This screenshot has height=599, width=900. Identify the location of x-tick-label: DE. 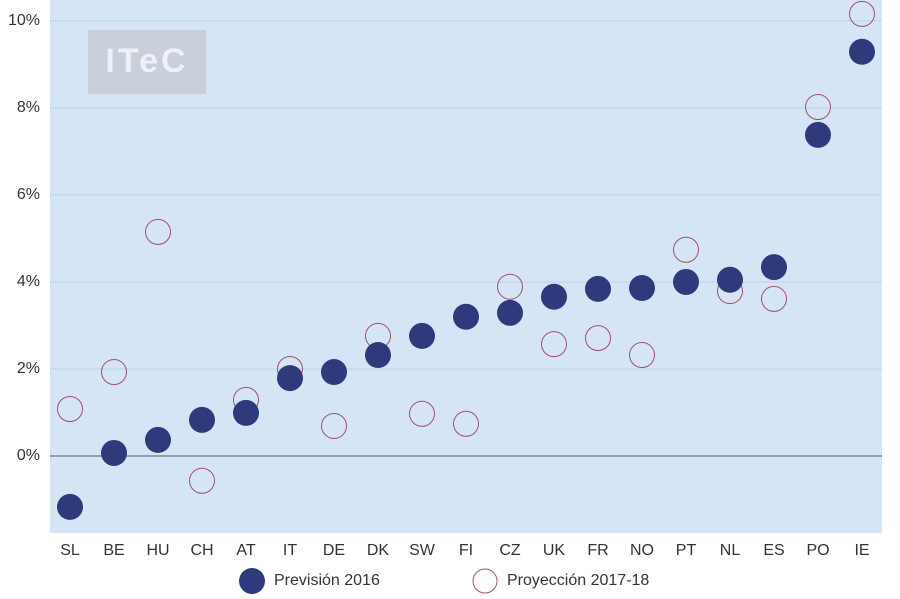
(334, 550).